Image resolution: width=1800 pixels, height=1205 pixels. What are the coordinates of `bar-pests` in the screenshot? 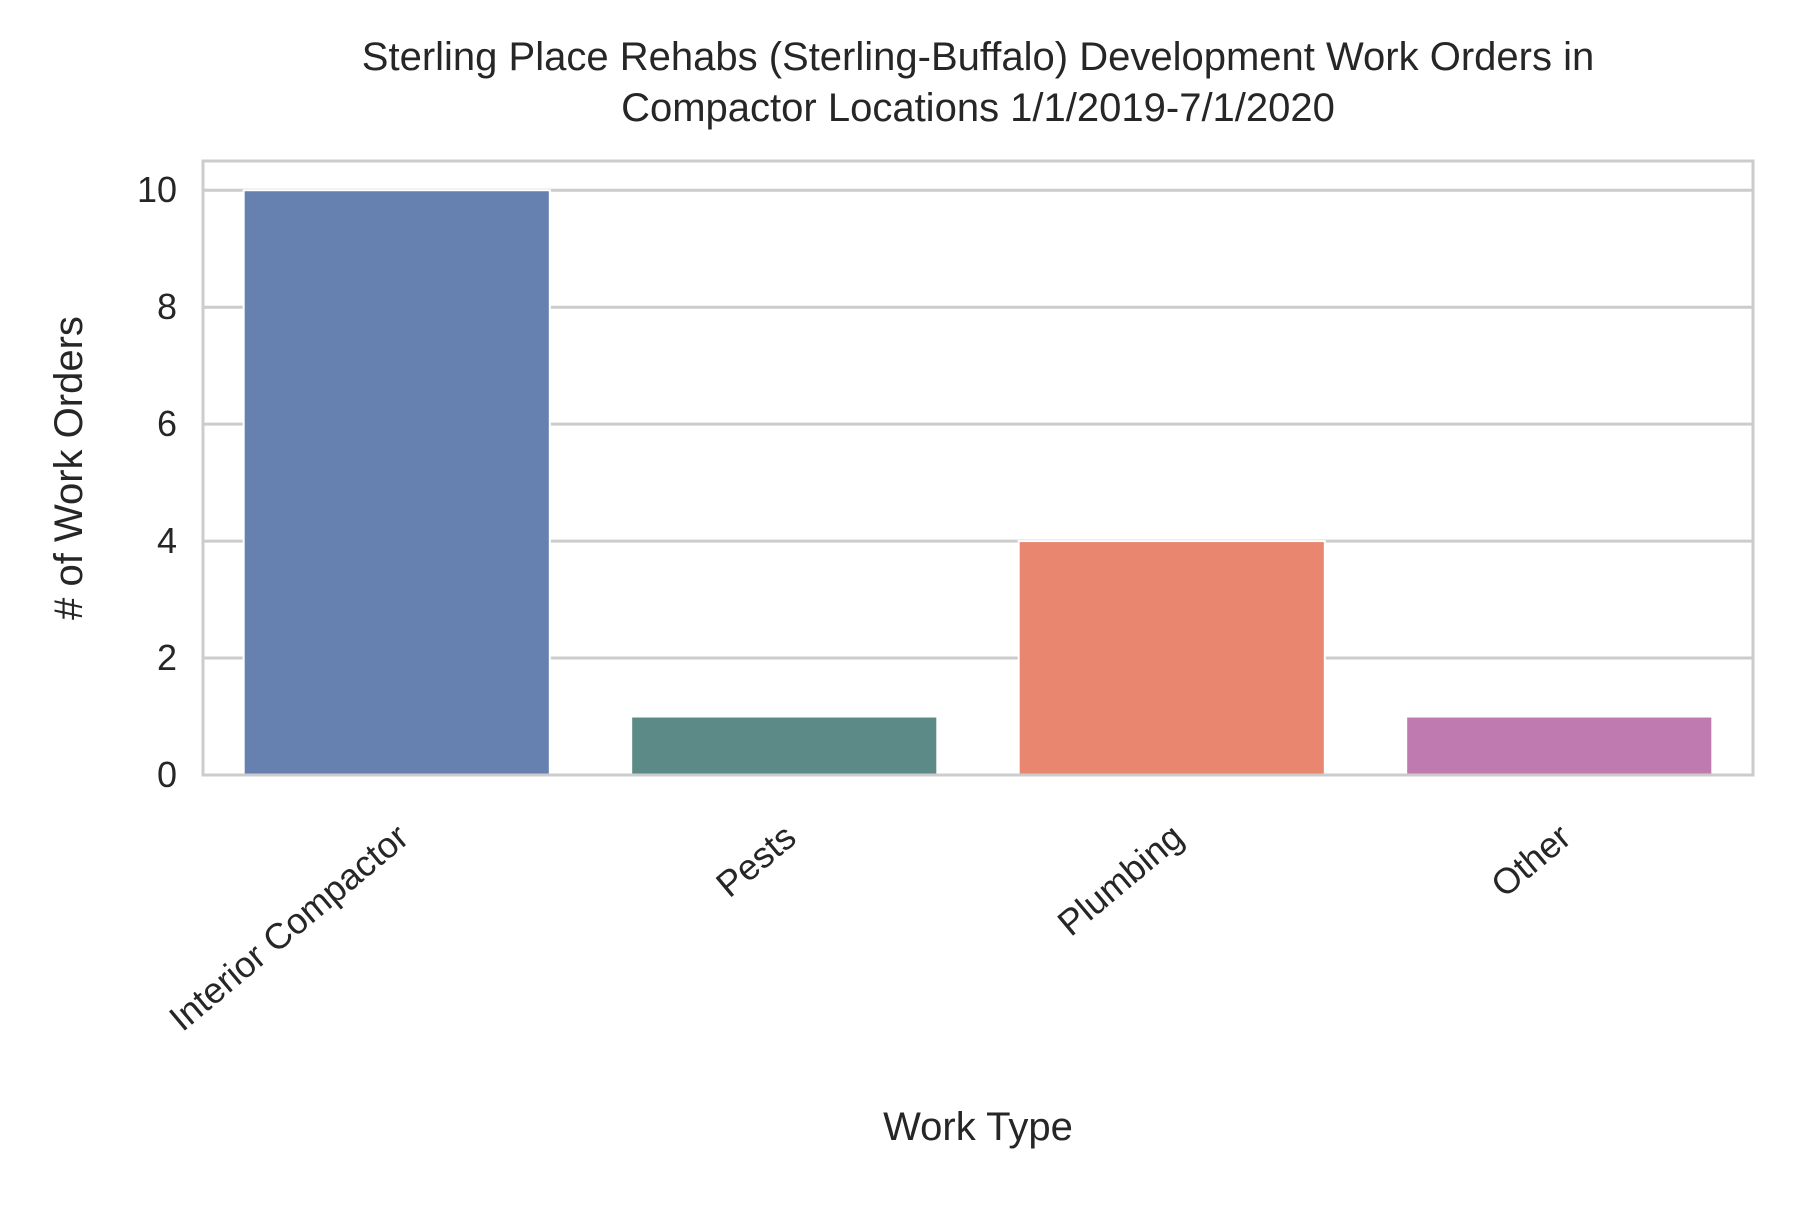 It's located at (784, 745).